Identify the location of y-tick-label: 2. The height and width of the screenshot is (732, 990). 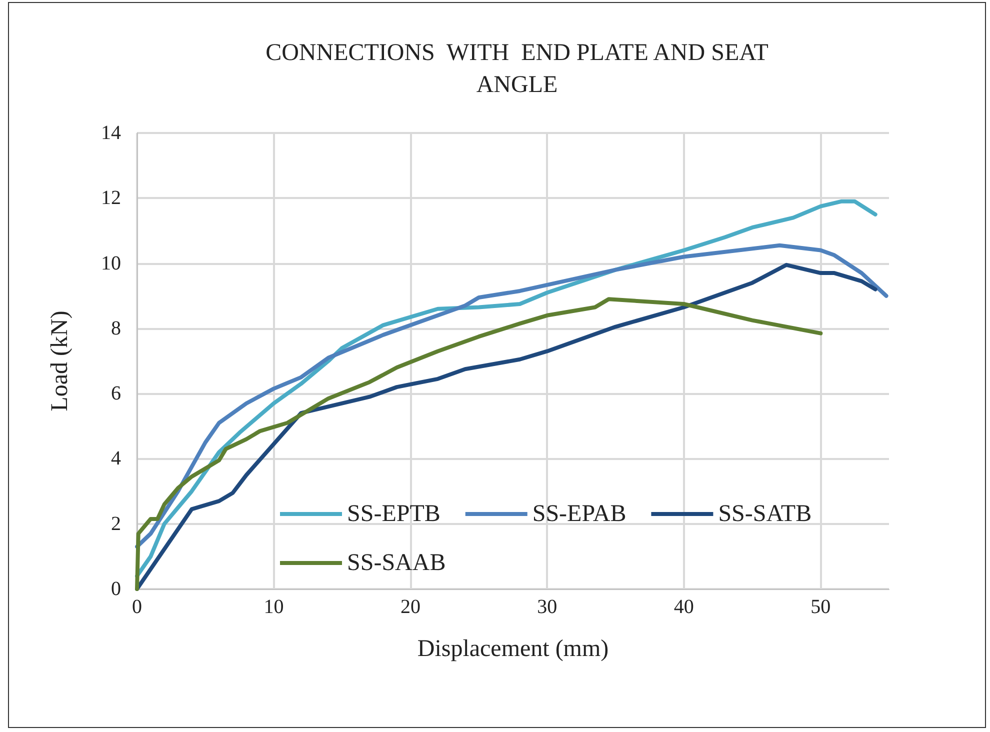
(116, 523).